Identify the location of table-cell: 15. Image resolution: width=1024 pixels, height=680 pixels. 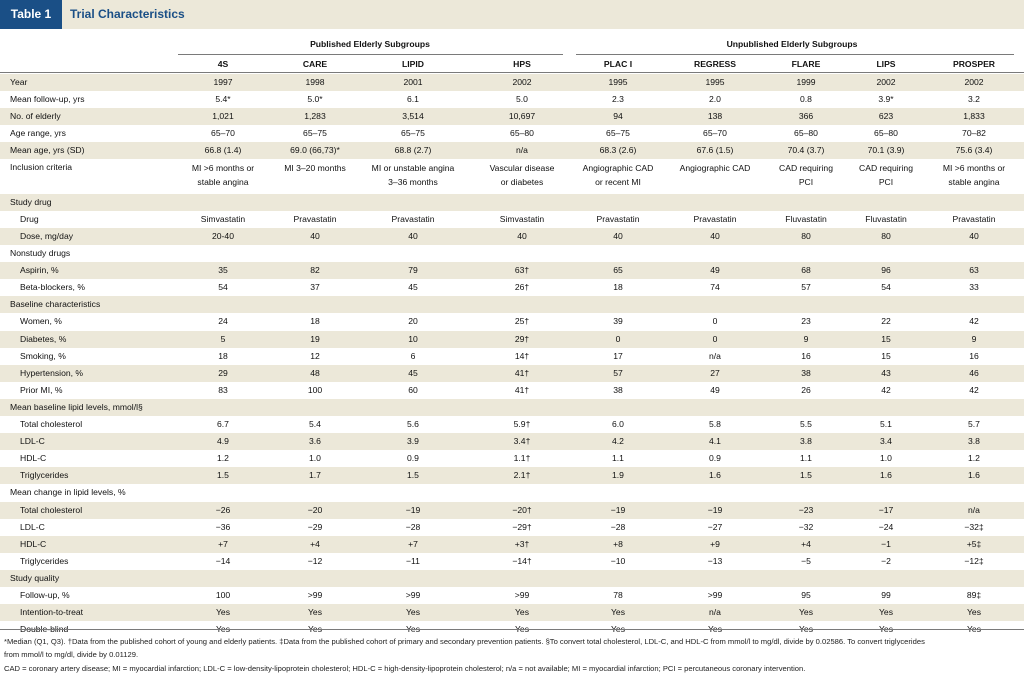
(886, 338).